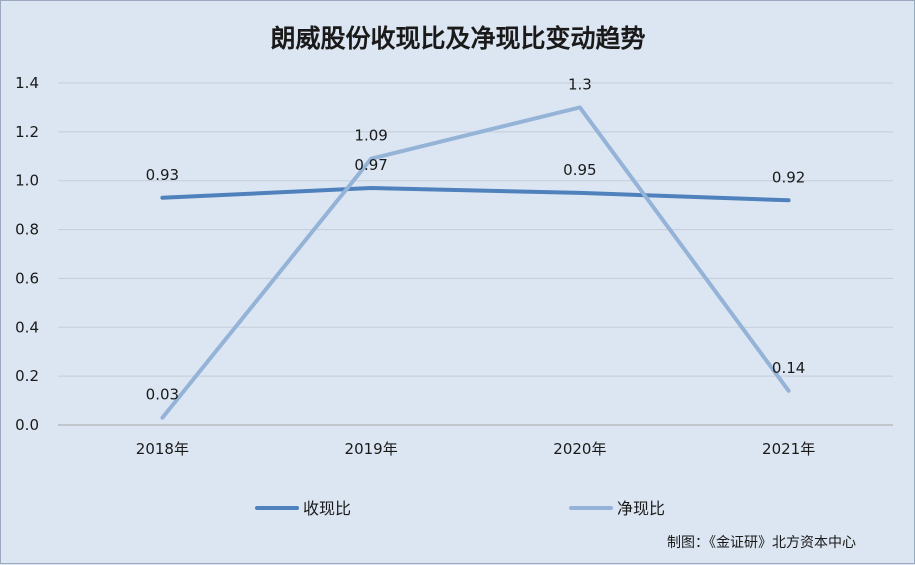 The width and height of the screenshot is (915, 565). What do you see at coordinates (162, 449) in the screenshot?
I see `x-tick-label: 2018年` at bounding box center [162, 449].